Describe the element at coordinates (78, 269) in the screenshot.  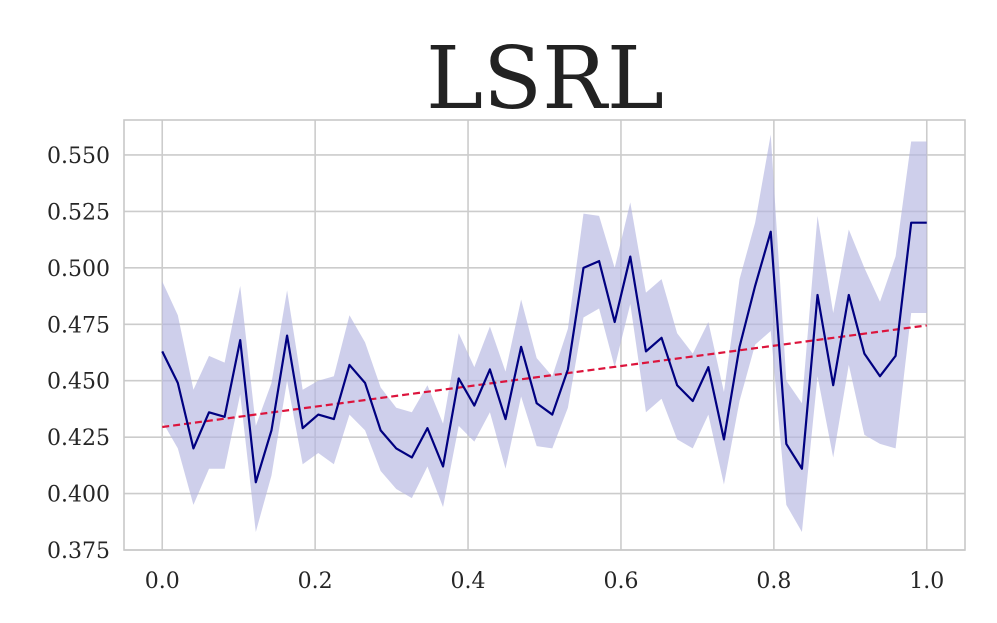
I see `y-tick-label: 0.500` at that location.